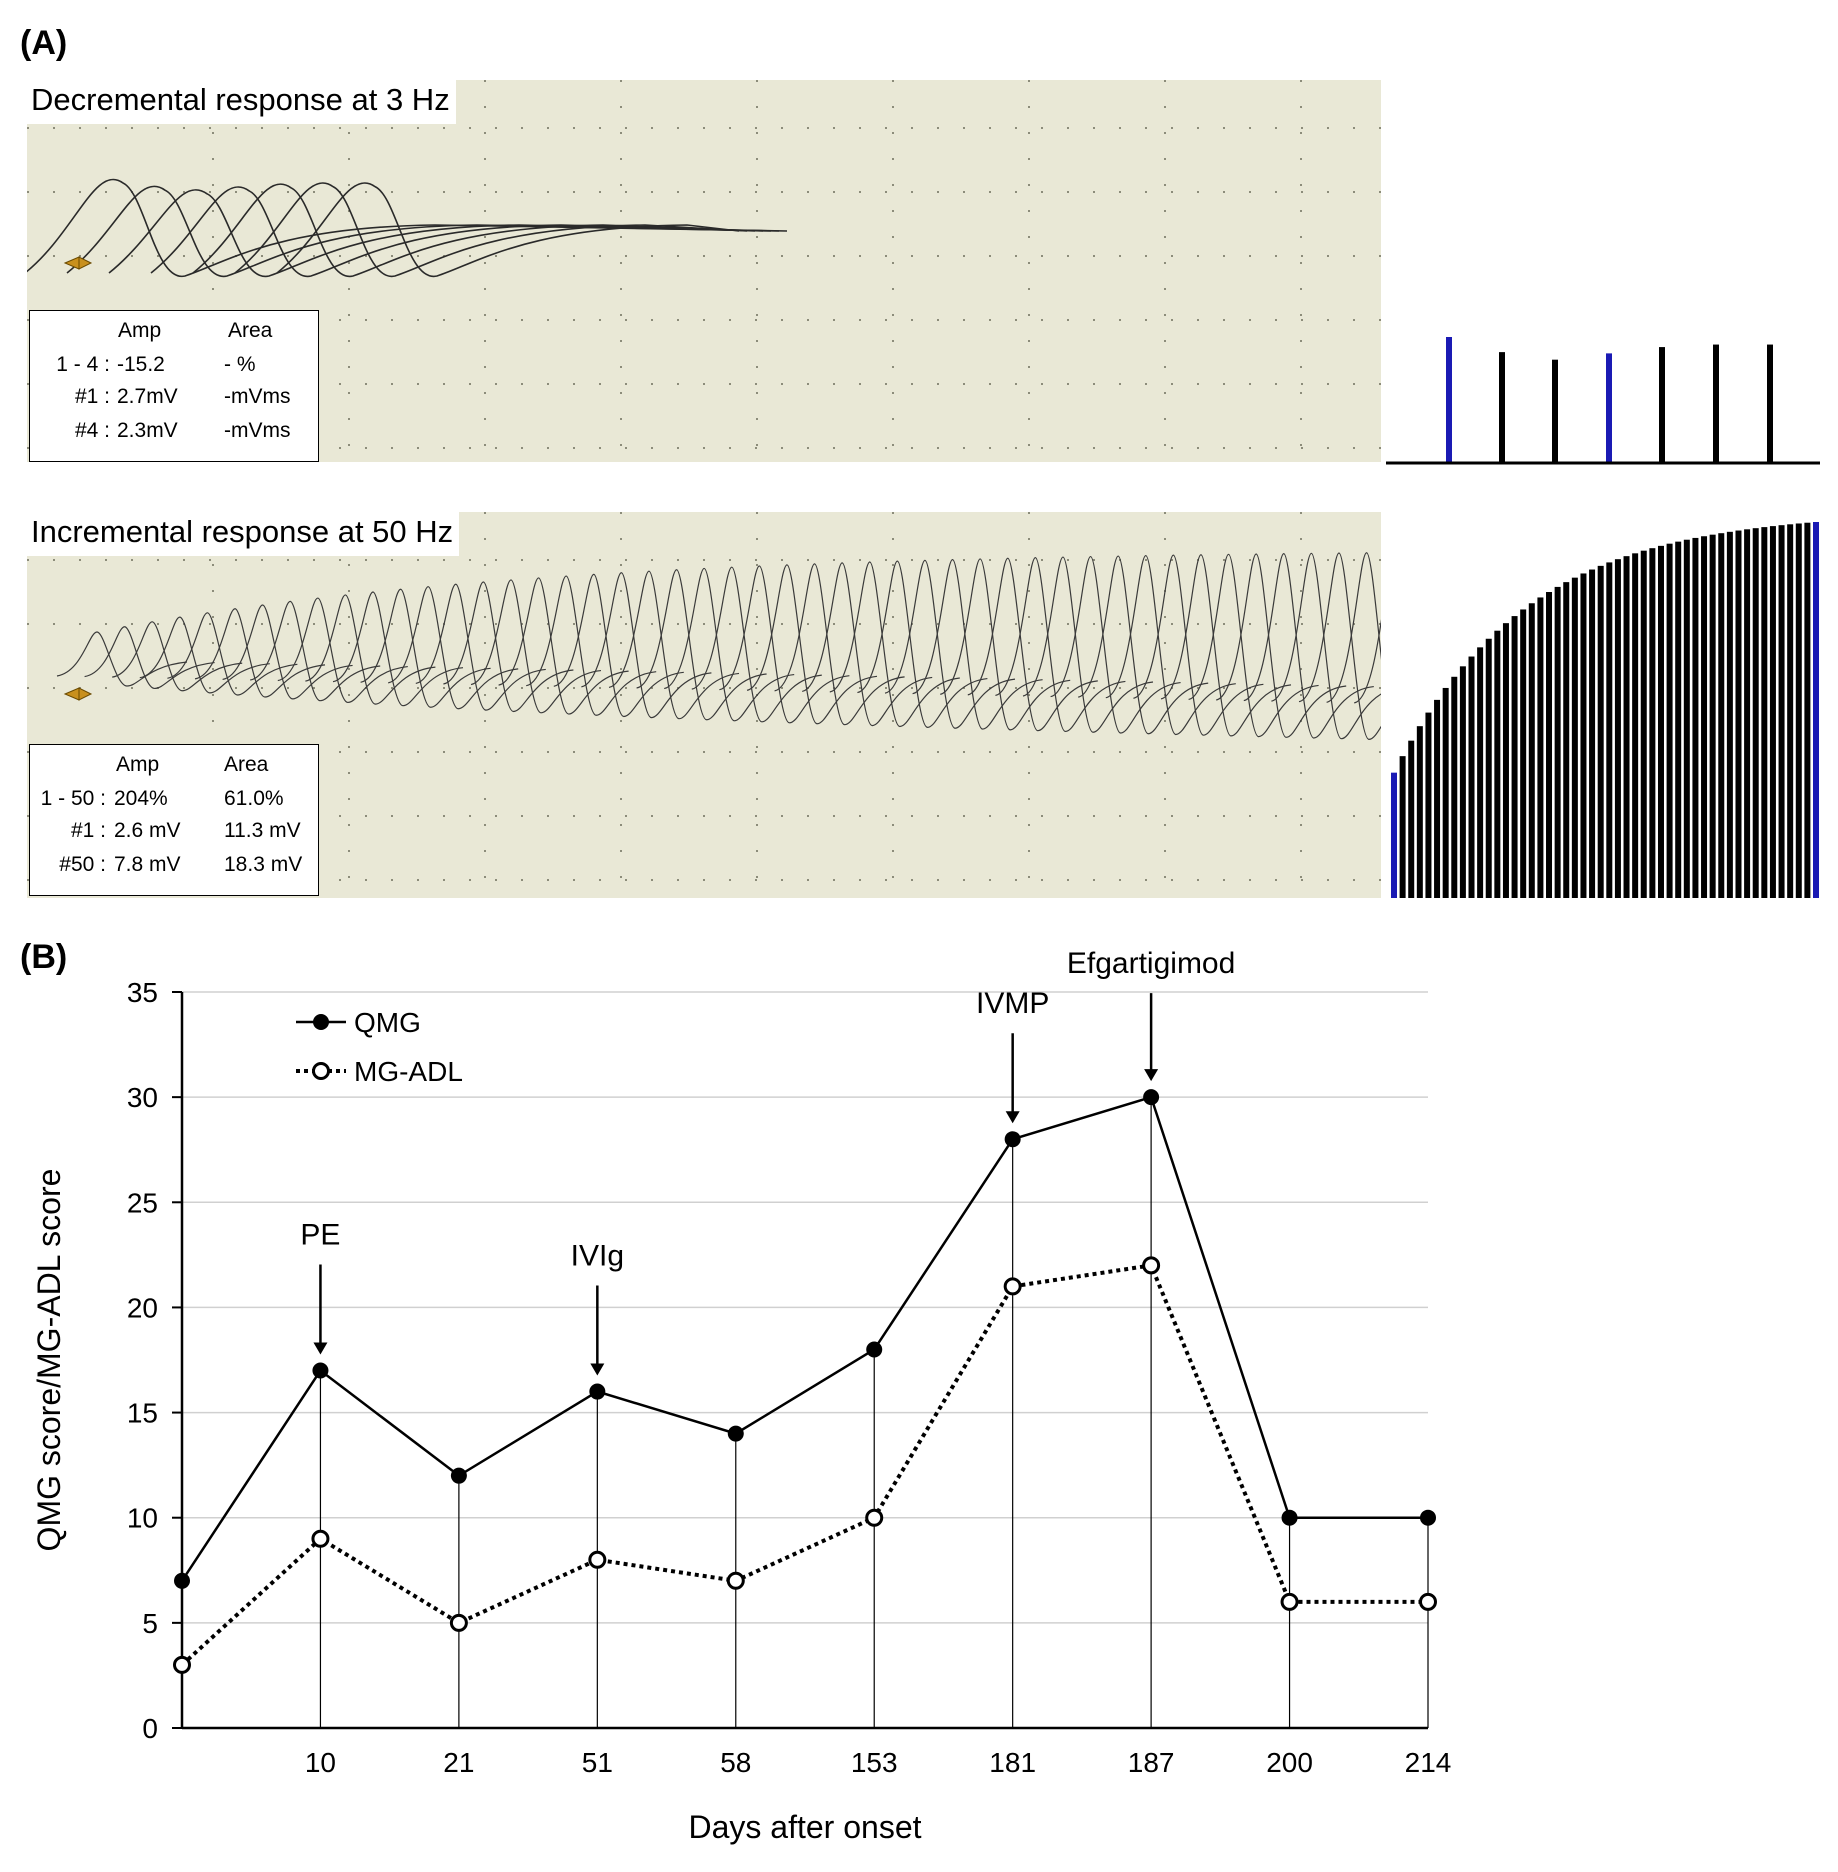 This screenshot has width=1838, height=1872. What do you see at coordinates (735, 1762) in the screenshot?
I see `x-tick-label: 58` at bounding box center [735, 1762].